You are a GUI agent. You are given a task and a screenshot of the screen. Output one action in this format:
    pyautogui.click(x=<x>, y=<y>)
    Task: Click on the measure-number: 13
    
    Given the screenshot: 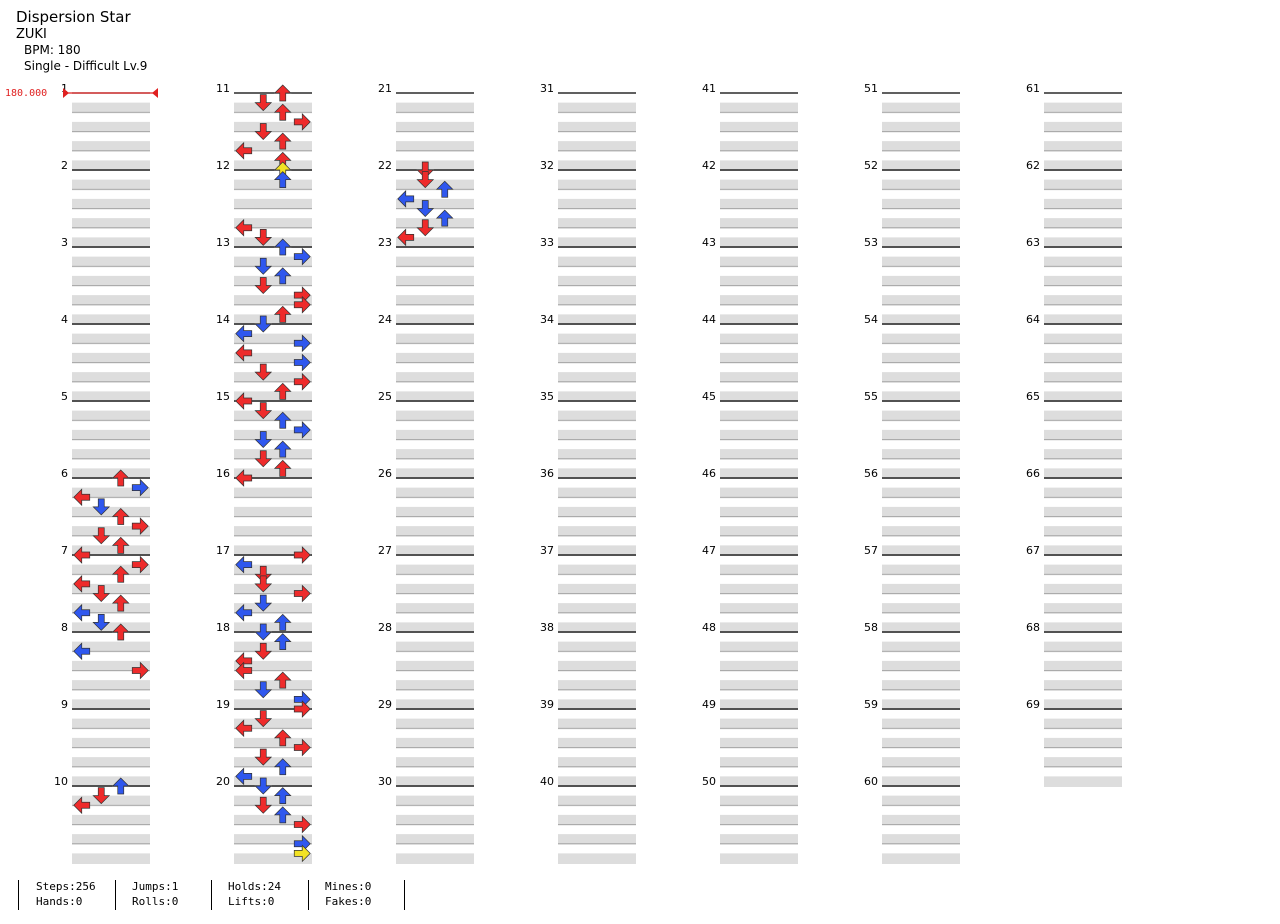 What is the action you would take?
    pyautogui.click(x=223, y=242)
    